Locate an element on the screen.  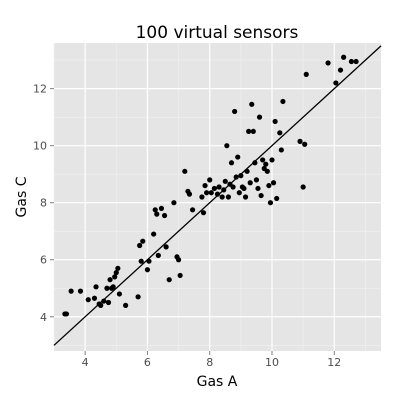
y-tick-label: 4 is located at coordinates (43, 317).